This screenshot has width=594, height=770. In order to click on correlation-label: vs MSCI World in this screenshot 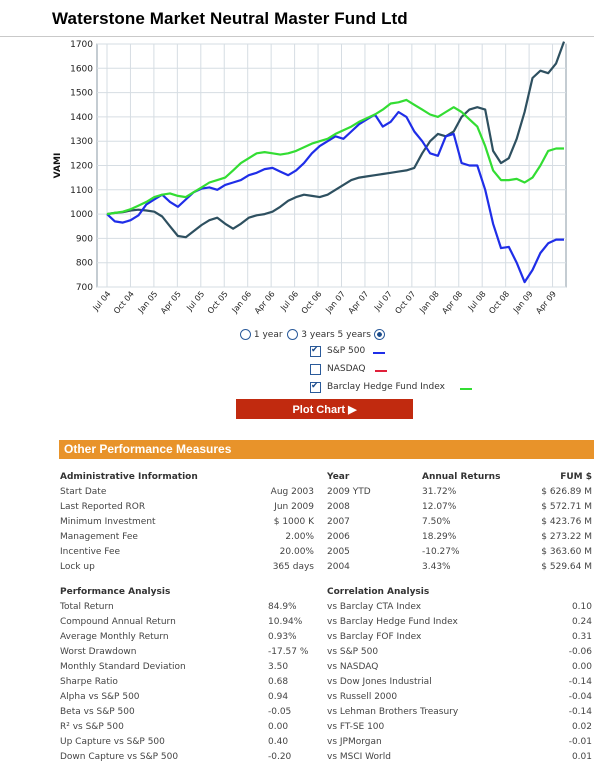, I will do `click(359, 757)`.